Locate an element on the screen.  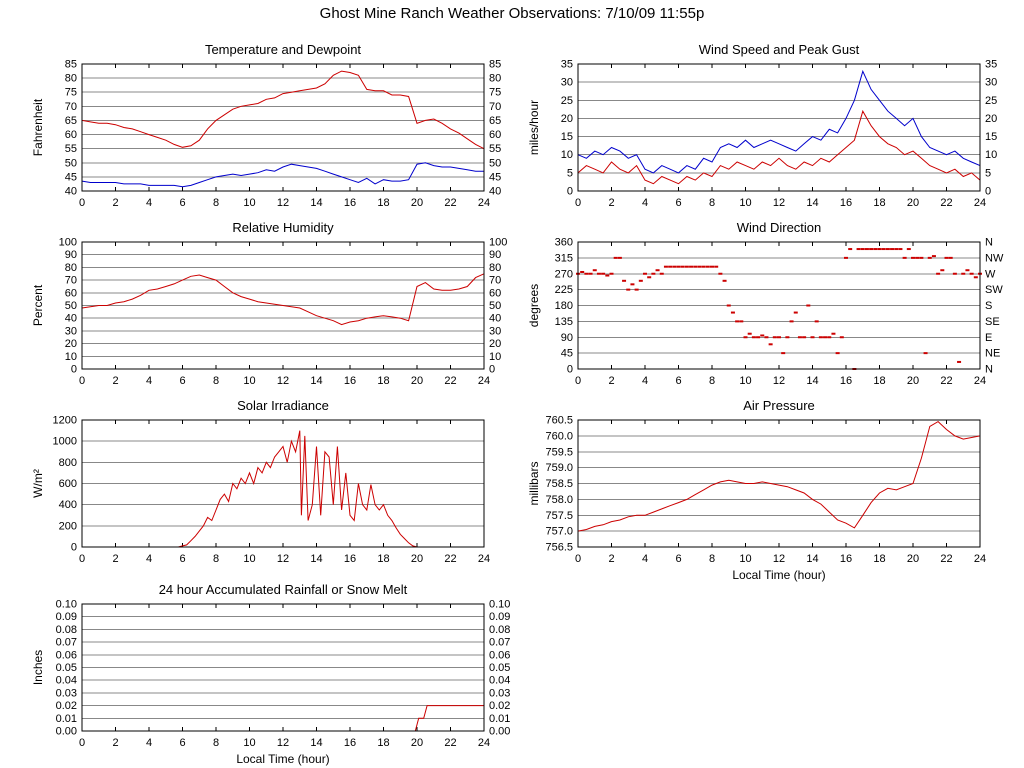
svg-text: 0.04 is located at coordinates (499, 681).